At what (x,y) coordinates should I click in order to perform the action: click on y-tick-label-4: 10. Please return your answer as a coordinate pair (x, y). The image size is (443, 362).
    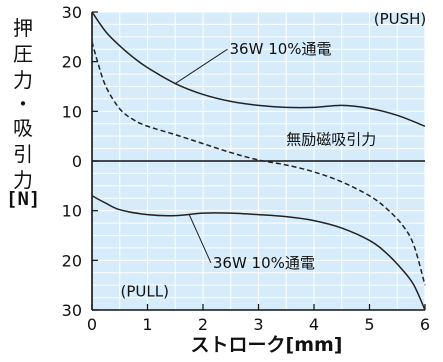
    Looking at the image, I should click on (72, 211).